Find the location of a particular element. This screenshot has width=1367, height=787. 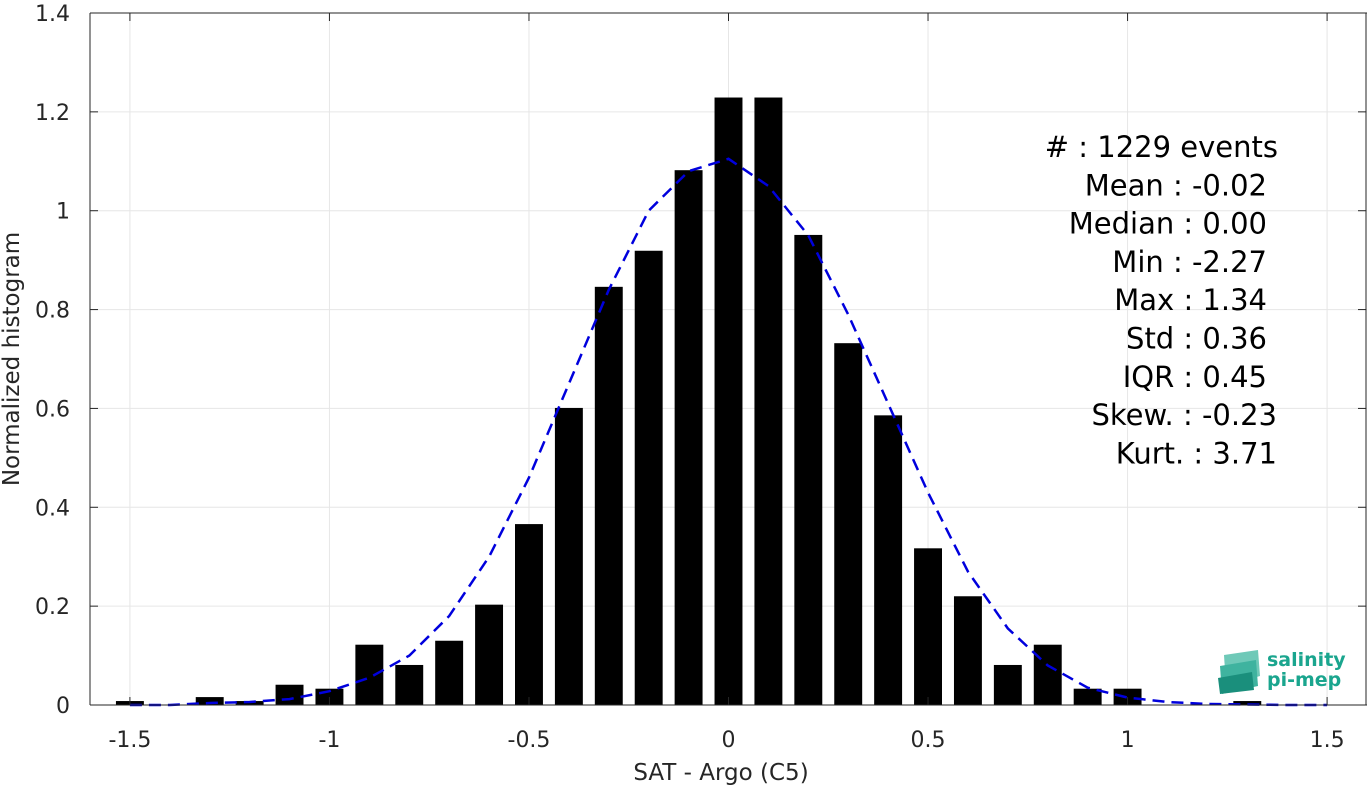

y-tick-label: 0.6 is located at coordinates (52, 409).